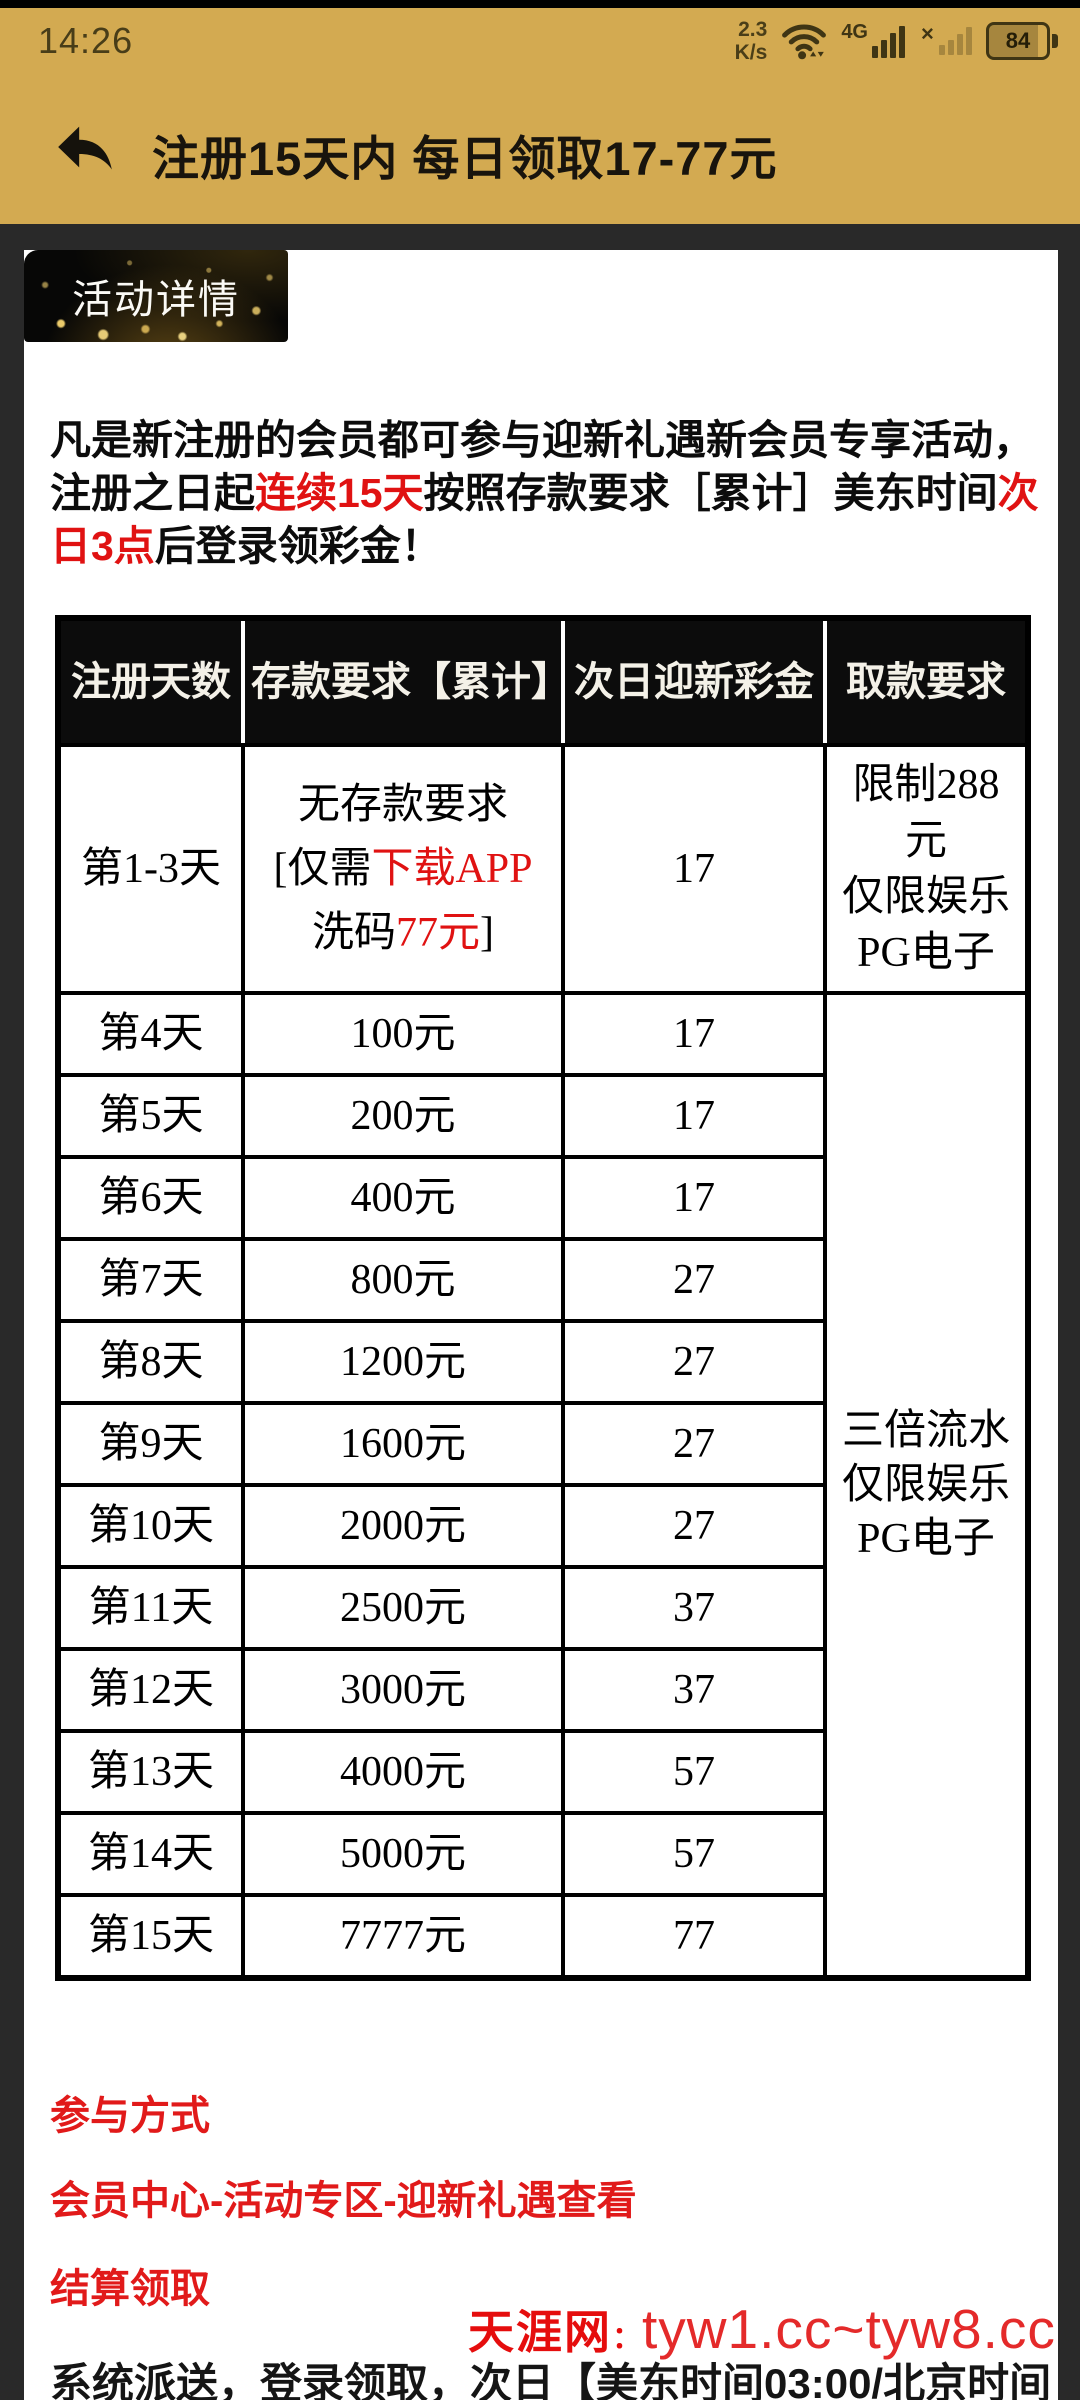 This screenshot has height=2400, width=1080. Describe the element at coordinates (542, 440) in the screenshot. I see `text-run: 凡是新注册的会员都可参与迎新礼遇新会员专享活动，` at that location.